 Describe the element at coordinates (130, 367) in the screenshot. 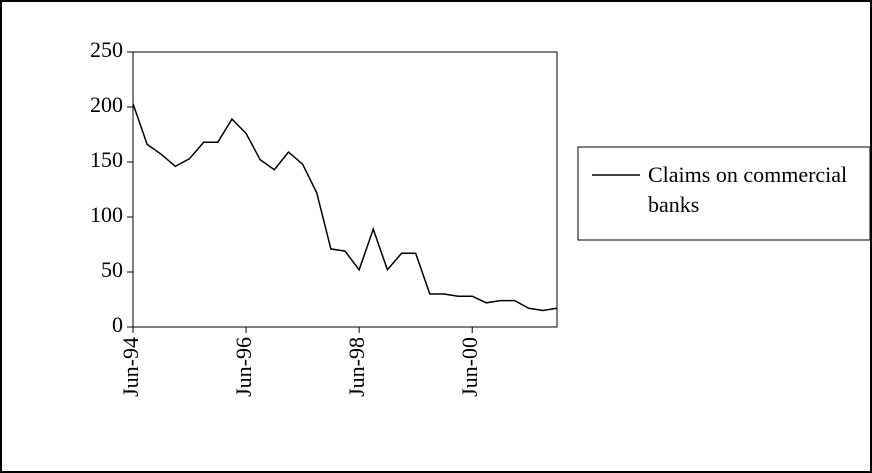

I see `x-tick-label: Jun-94` at that location.